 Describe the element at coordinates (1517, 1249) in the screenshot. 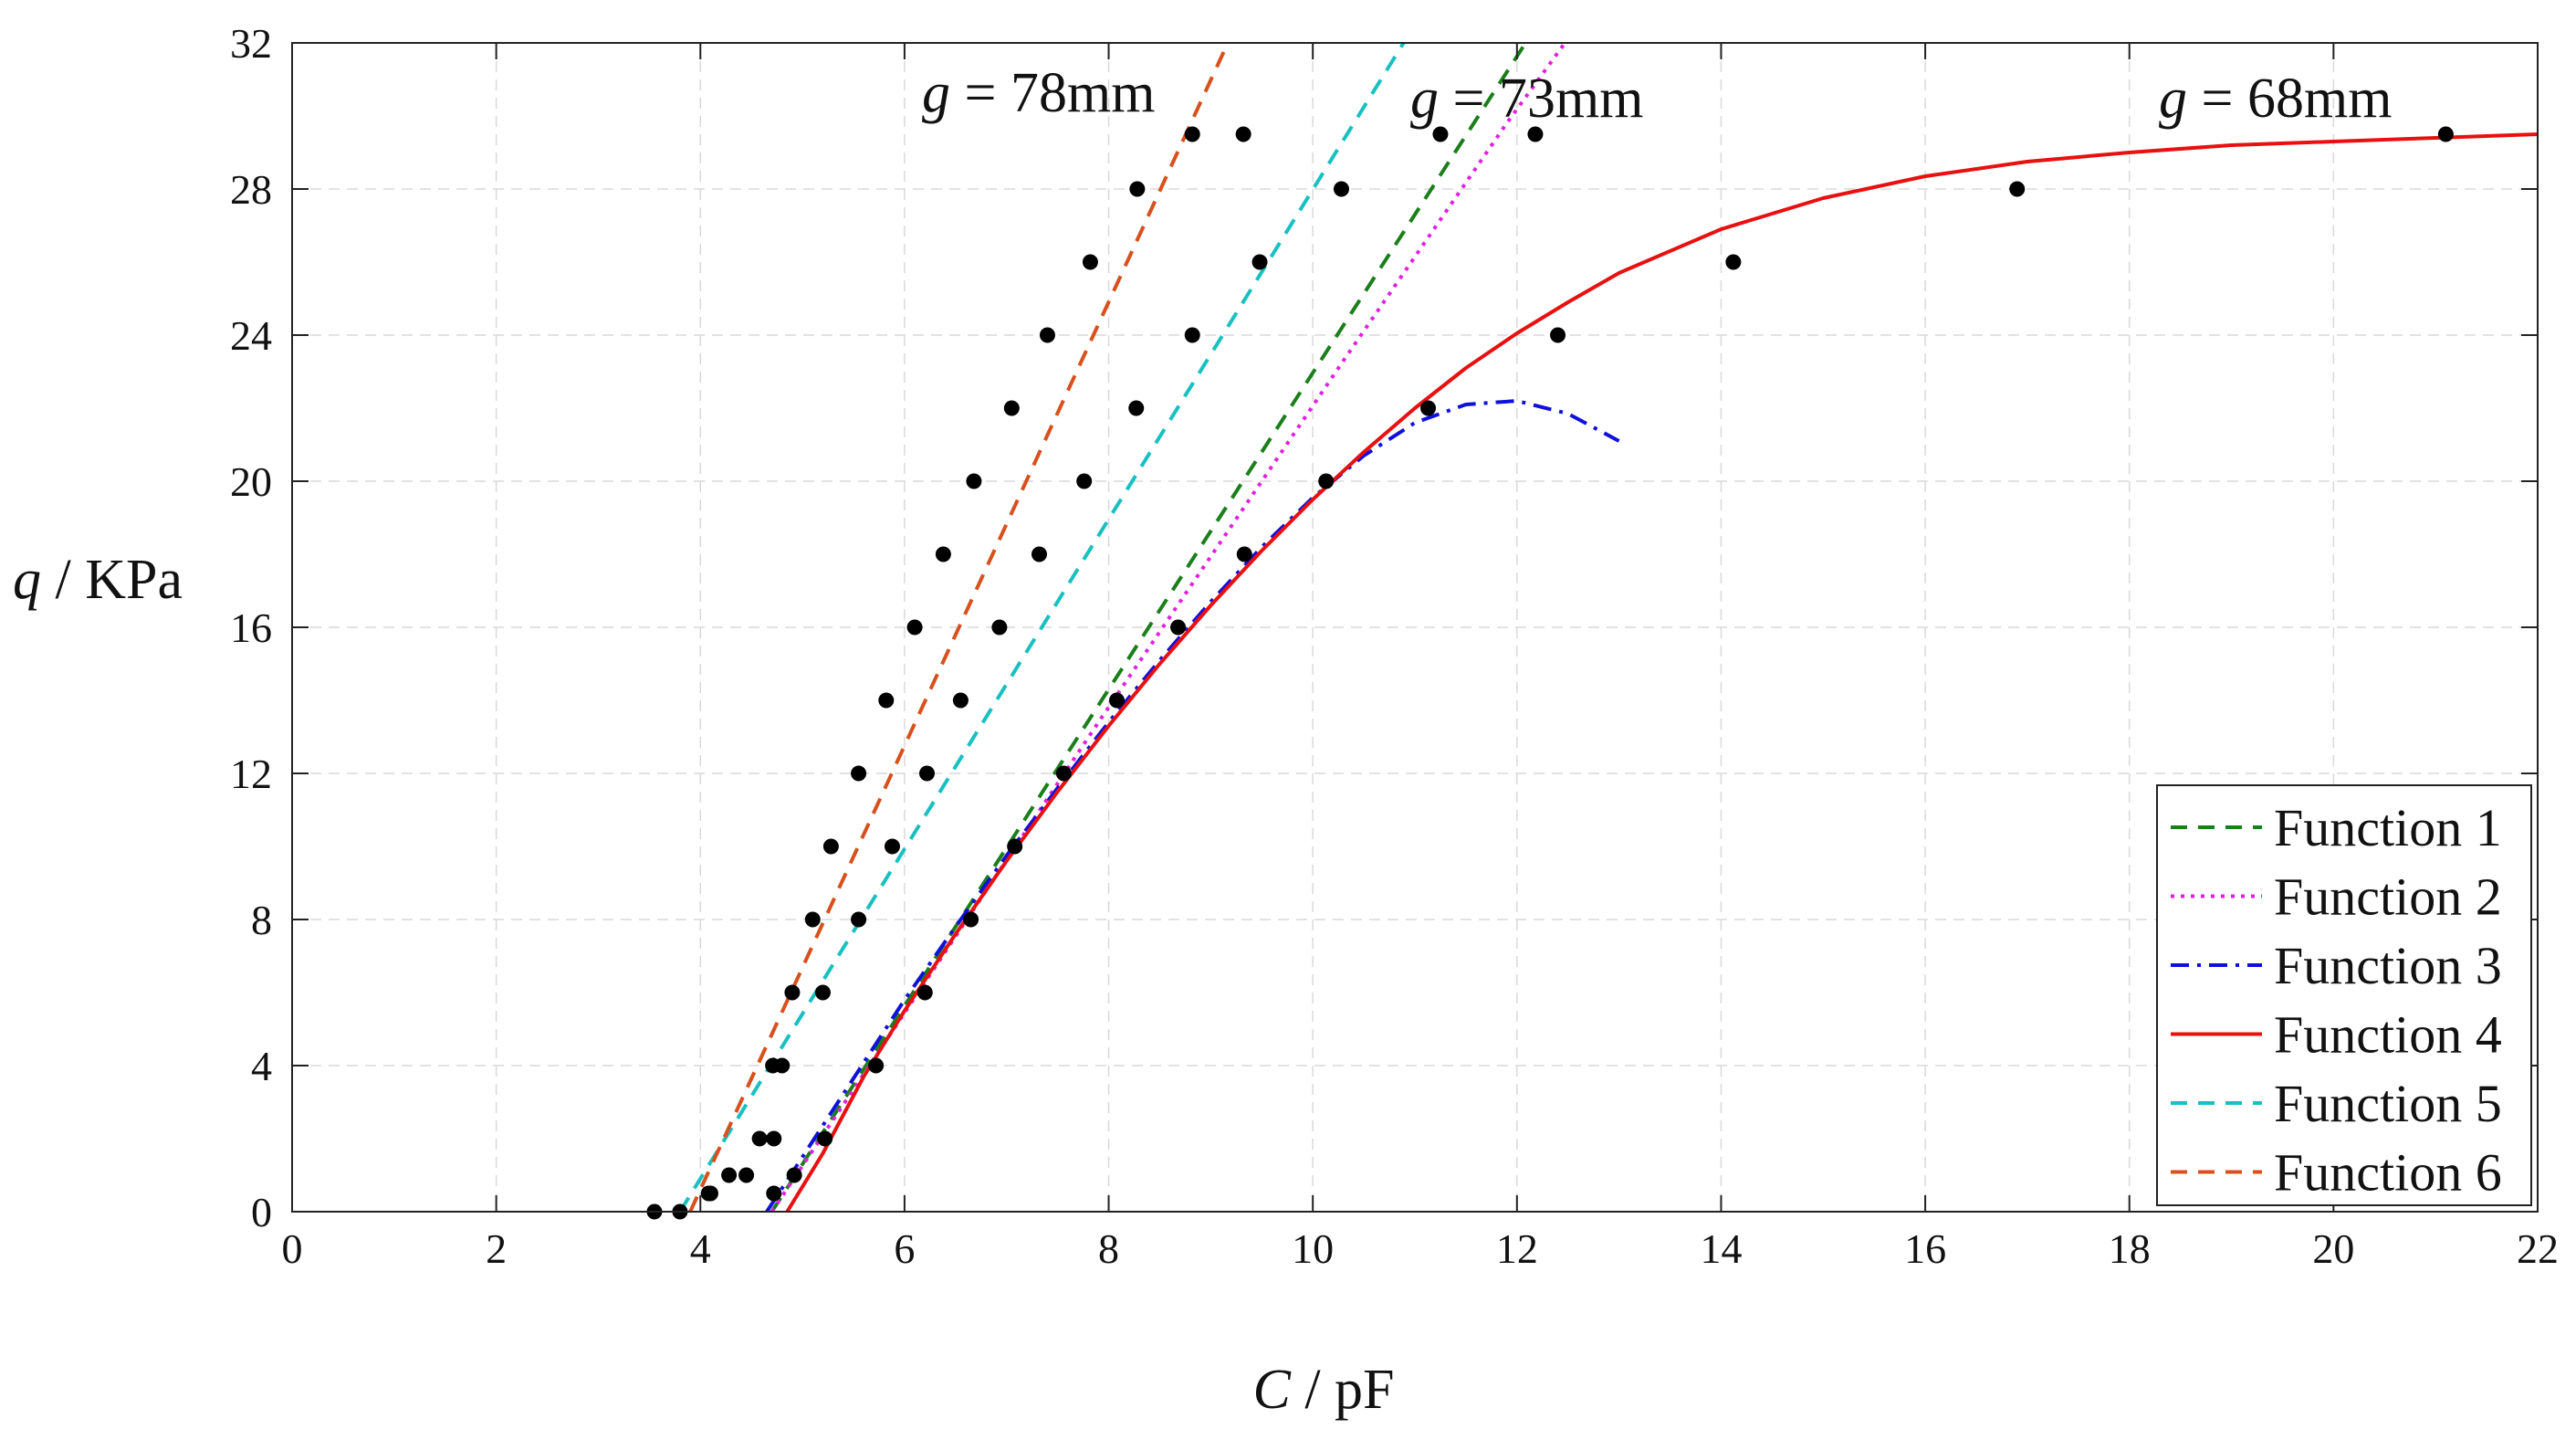

I see `x-tick-label: 12` at that location.